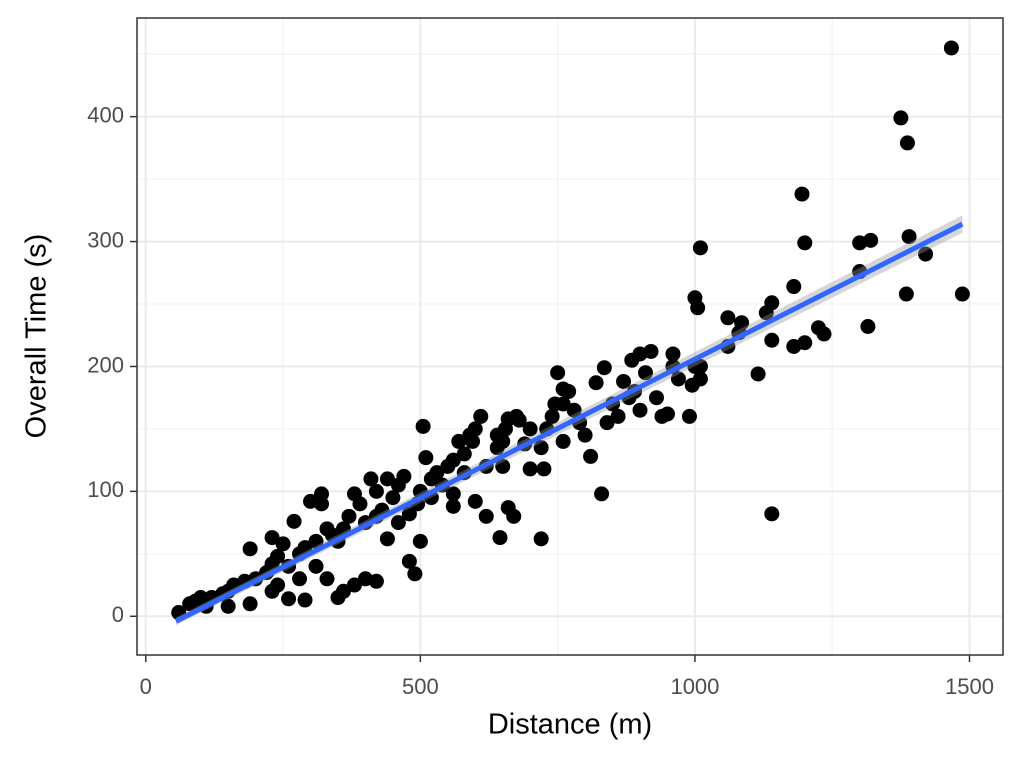  What do you see at coordinates (420, 686) in the screenshot?
I see `x-tick-label: 500` at bounding box center [420, 686].